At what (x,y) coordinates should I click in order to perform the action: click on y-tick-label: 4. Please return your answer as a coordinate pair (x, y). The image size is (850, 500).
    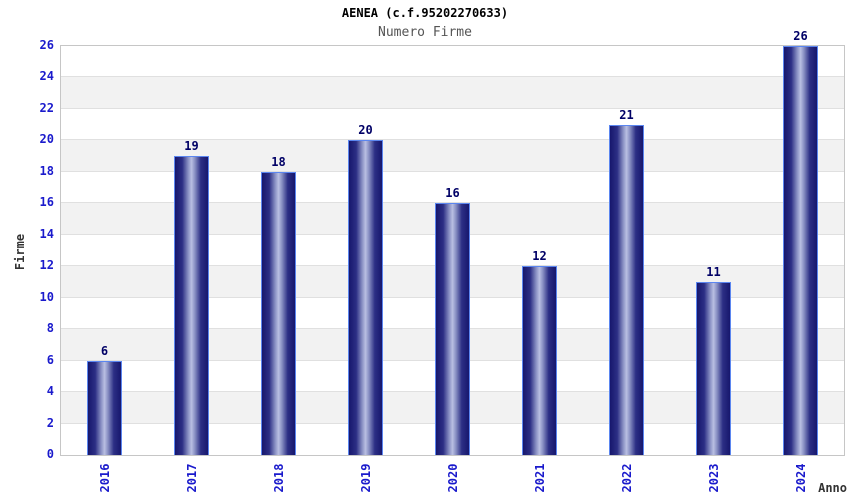
    Looking at the image, I should click on (50, 391).